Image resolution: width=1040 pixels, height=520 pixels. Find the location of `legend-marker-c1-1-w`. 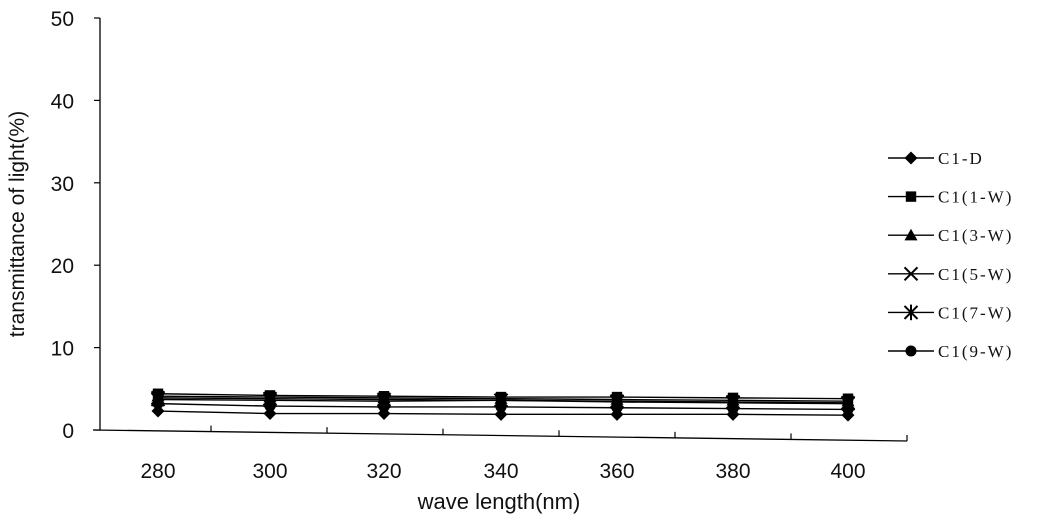

legend-marker-c1-1-w is located at coordinates (911, 196).